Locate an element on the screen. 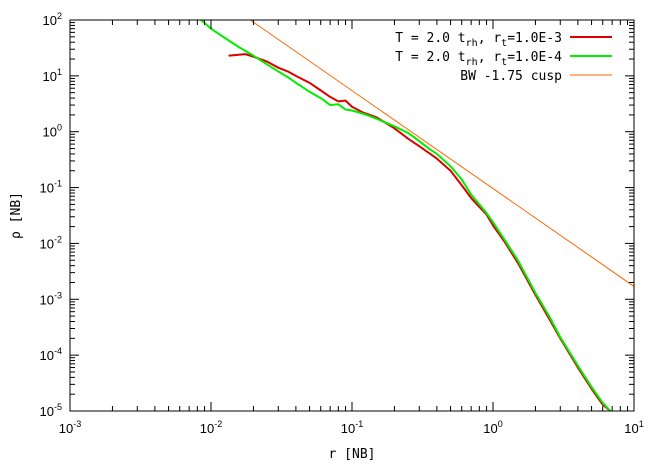  y-tick-label: 10⁻² is located at coordinates (51, 242).